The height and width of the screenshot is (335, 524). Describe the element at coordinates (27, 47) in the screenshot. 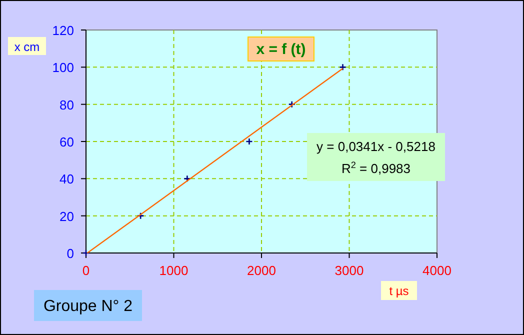

I see `y-axis-title: x cm` at that location.